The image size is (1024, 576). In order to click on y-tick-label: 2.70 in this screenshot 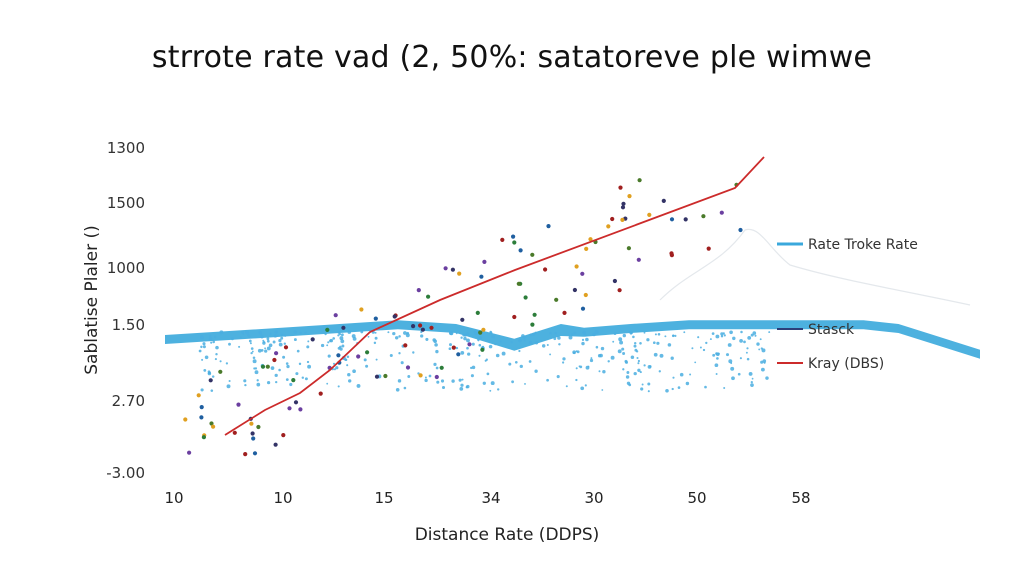, I will do `click(128, 401)`.